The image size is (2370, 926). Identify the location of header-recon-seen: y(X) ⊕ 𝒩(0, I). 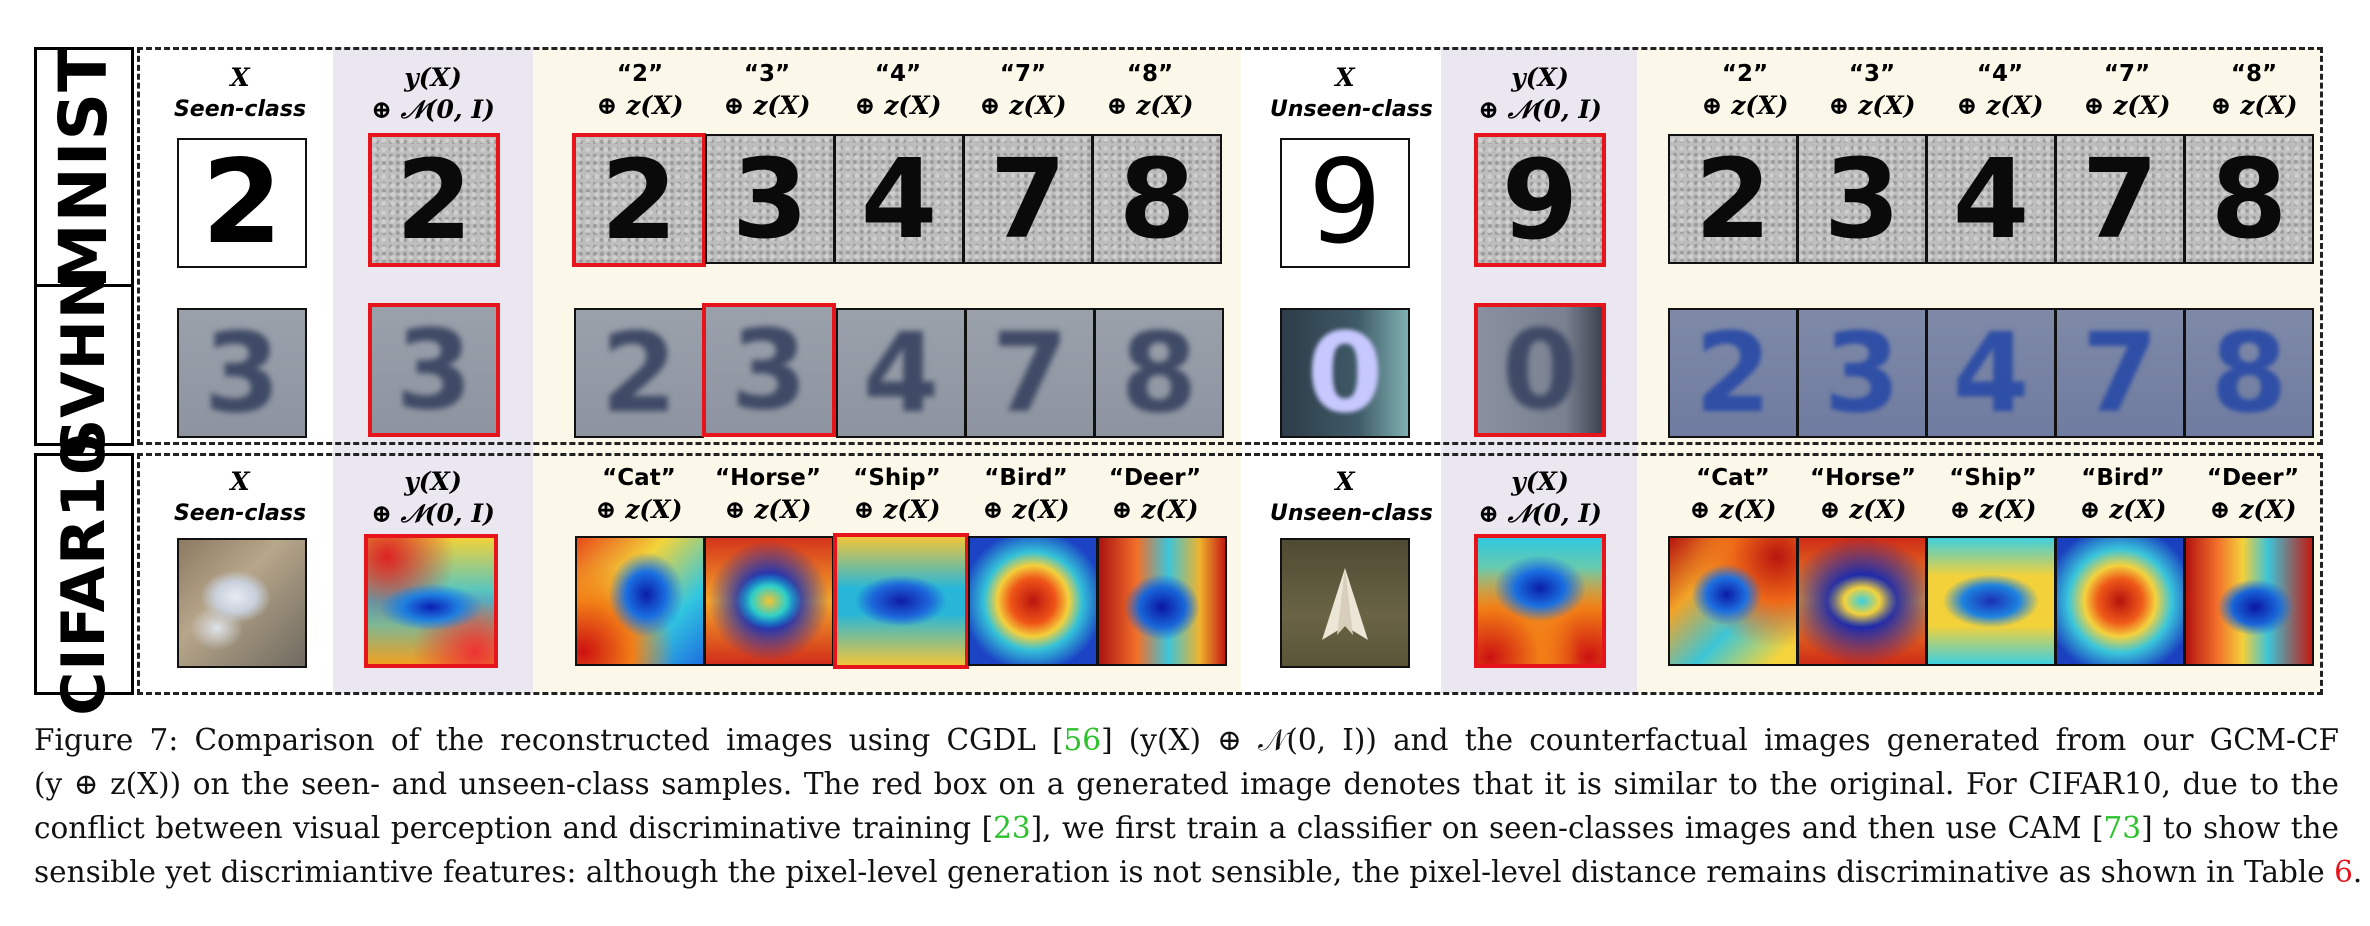
(433, 93).